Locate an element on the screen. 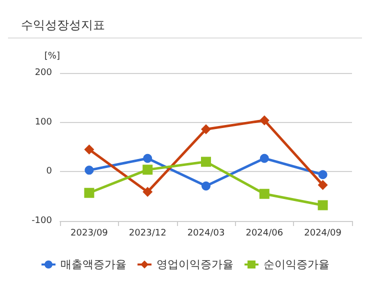  y-tick-label: 100 is located at coordinates (43, 122).